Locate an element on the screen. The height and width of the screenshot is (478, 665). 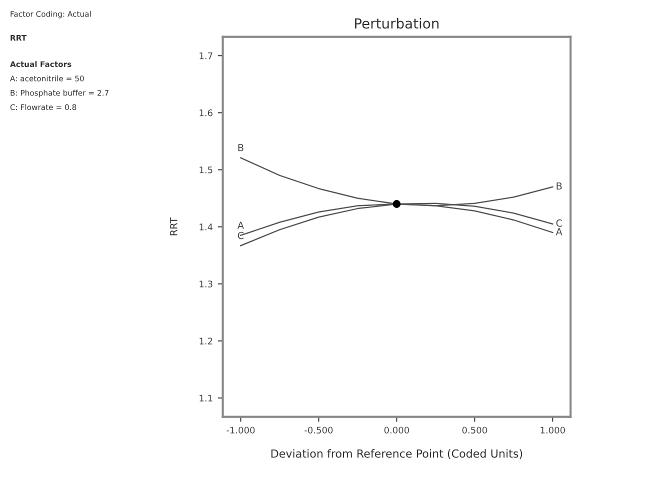
x-tick-label: -0.500 is located at coordinates (318, 430).